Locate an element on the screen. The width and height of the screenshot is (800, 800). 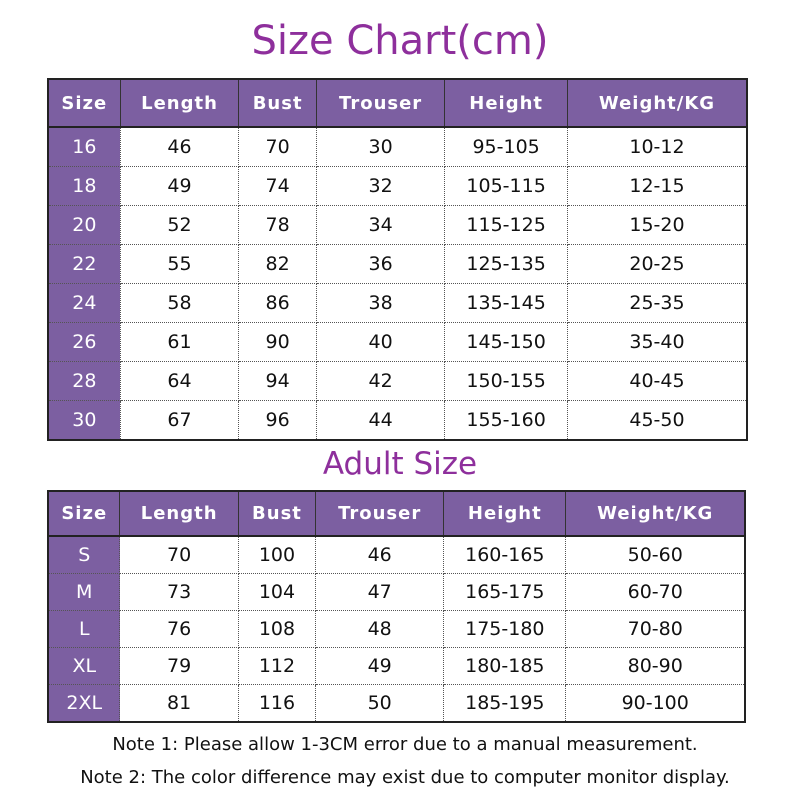
table-cell: 32 is located at coordinates (380, 186).